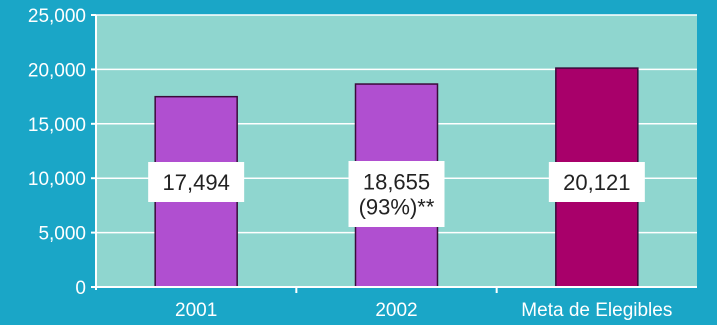 The image size is (717, 325). Describe the element at coordinates (396, 182) in the screenshot. I see `data-label: 18,655` at that location.